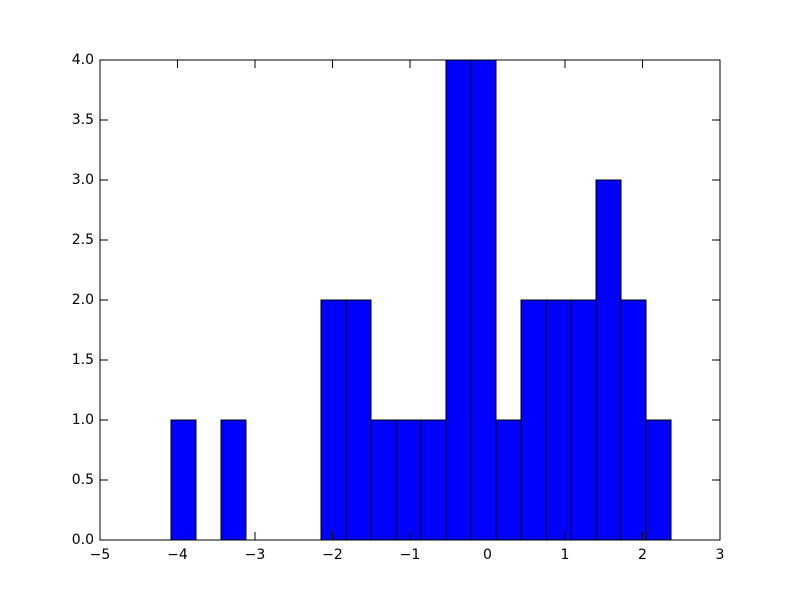 Image resolution: width=800 pixels, height=600 pixels. What do you see at coordinates (83, 240) in the screenshot?
I see `y-tick-label: 2.5` at bounding box center [83, 240].